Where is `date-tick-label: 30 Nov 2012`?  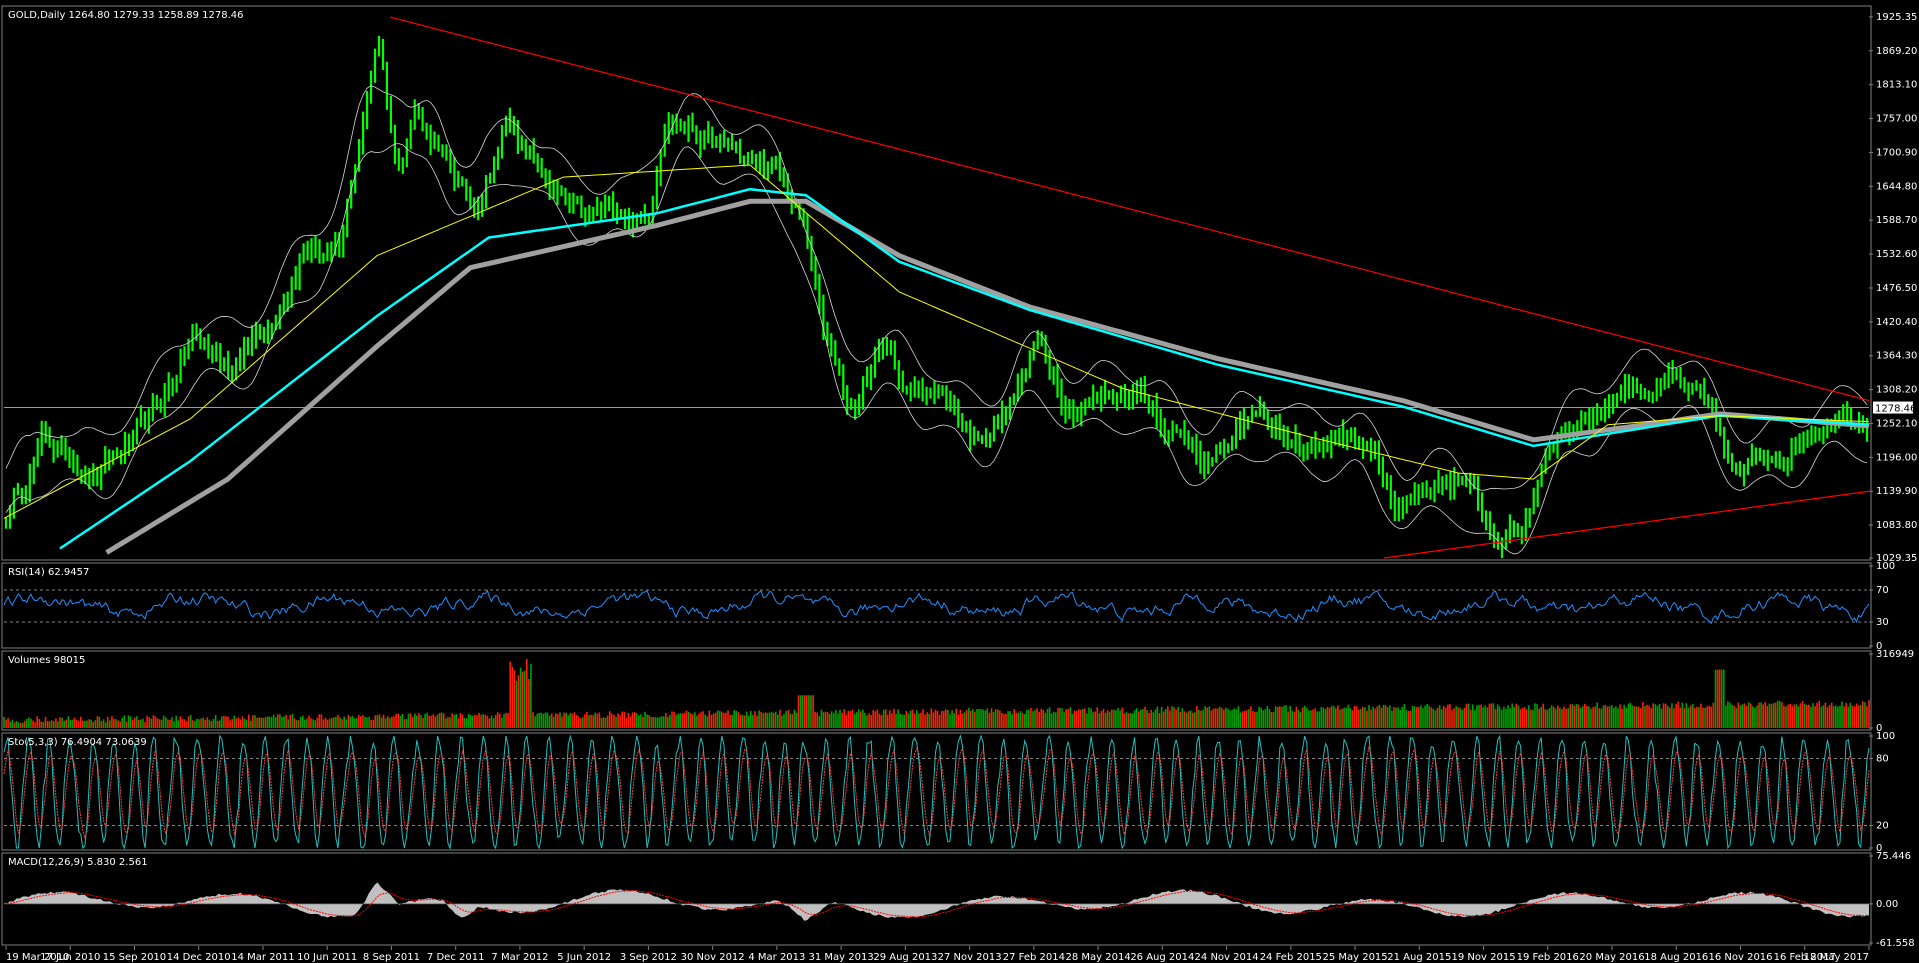
date-tick-label: 30 Nov 2012 is located at coordinates (713, 957).